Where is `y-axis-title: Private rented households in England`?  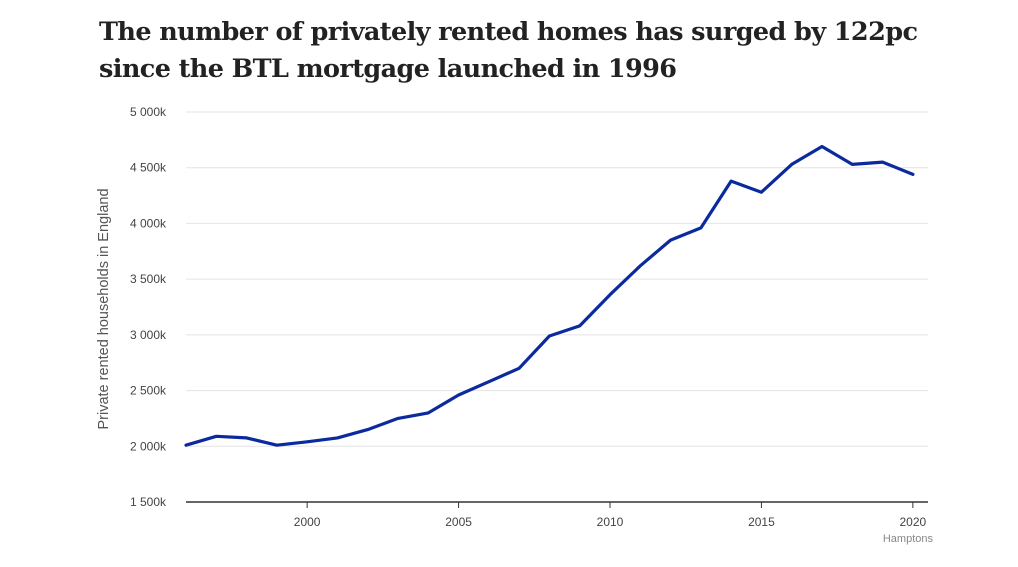 y-axis-title: Private rented households in England is located at coordinates (104, 308).